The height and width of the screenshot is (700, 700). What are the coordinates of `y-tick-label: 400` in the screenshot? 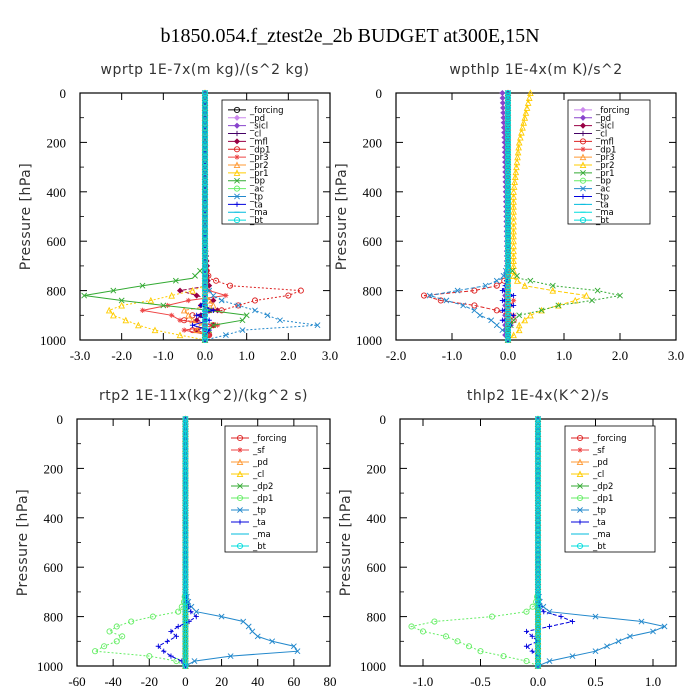 It's located at (54, 518).